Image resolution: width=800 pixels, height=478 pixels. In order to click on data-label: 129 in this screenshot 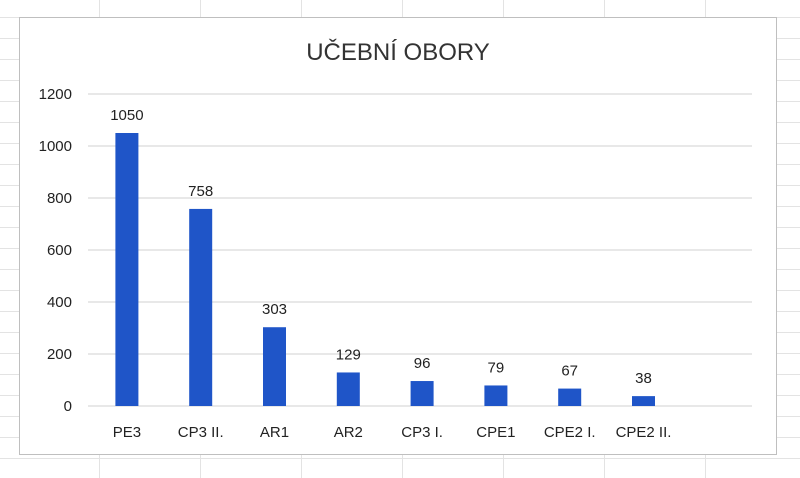, I will do `click(348, 354)`.